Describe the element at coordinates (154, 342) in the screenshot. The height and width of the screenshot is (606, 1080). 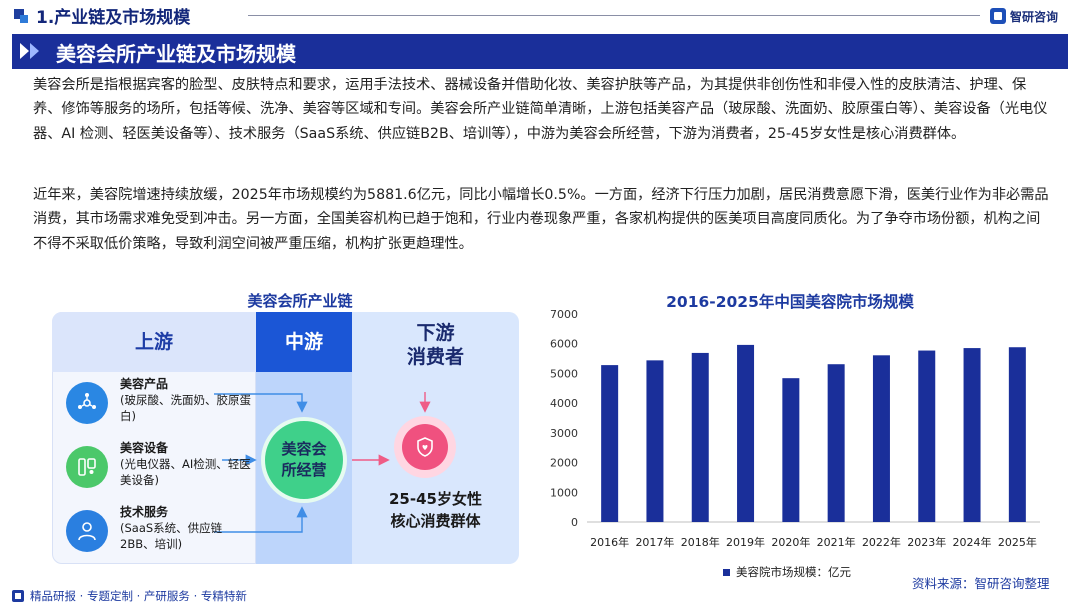
I see `upstream-heading: 上游` at that location.